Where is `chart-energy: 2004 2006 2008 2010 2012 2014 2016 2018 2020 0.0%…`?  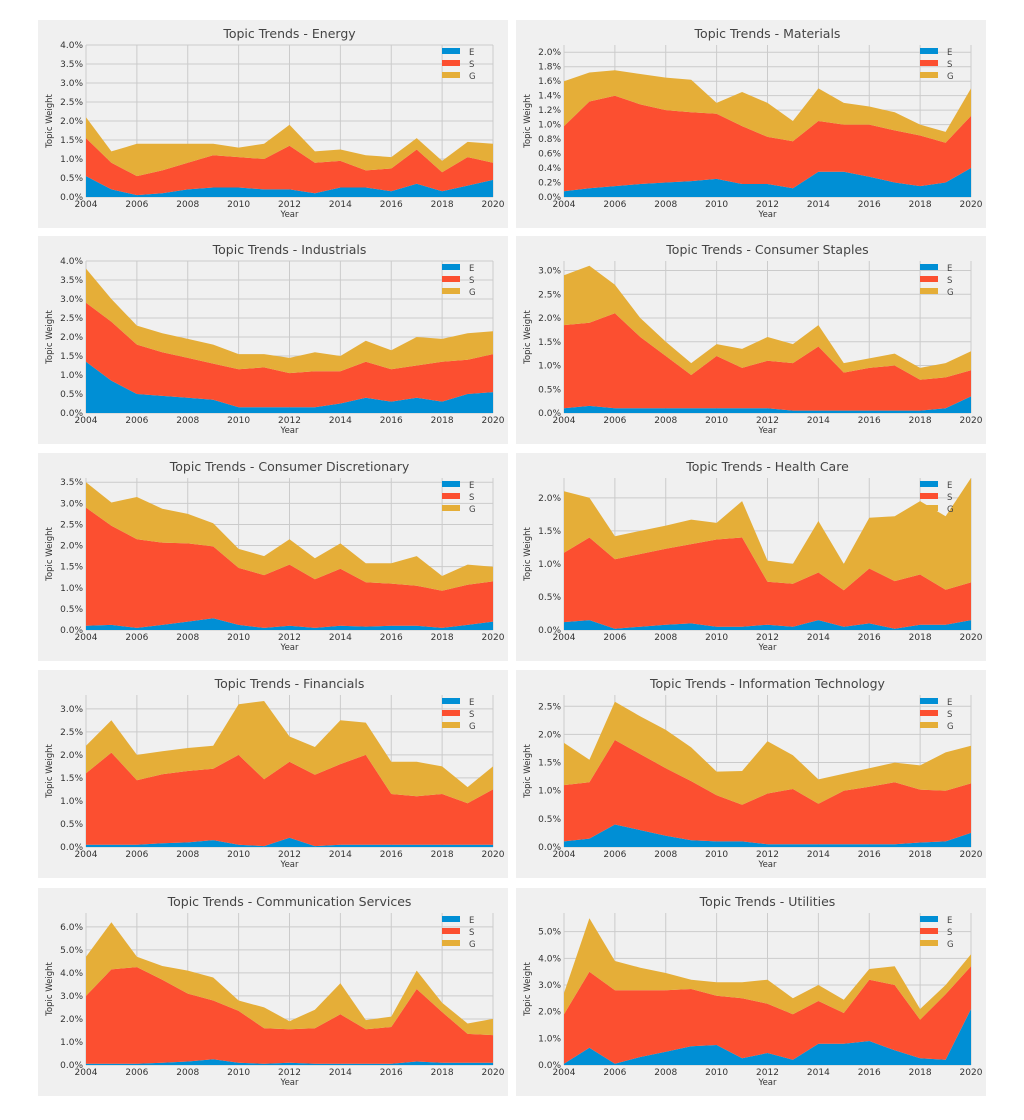
chart-energy: 2004 2006 2008 2010 2012 2014 2016 2018 2020 0.0%… is located at coordinates (275, 123).